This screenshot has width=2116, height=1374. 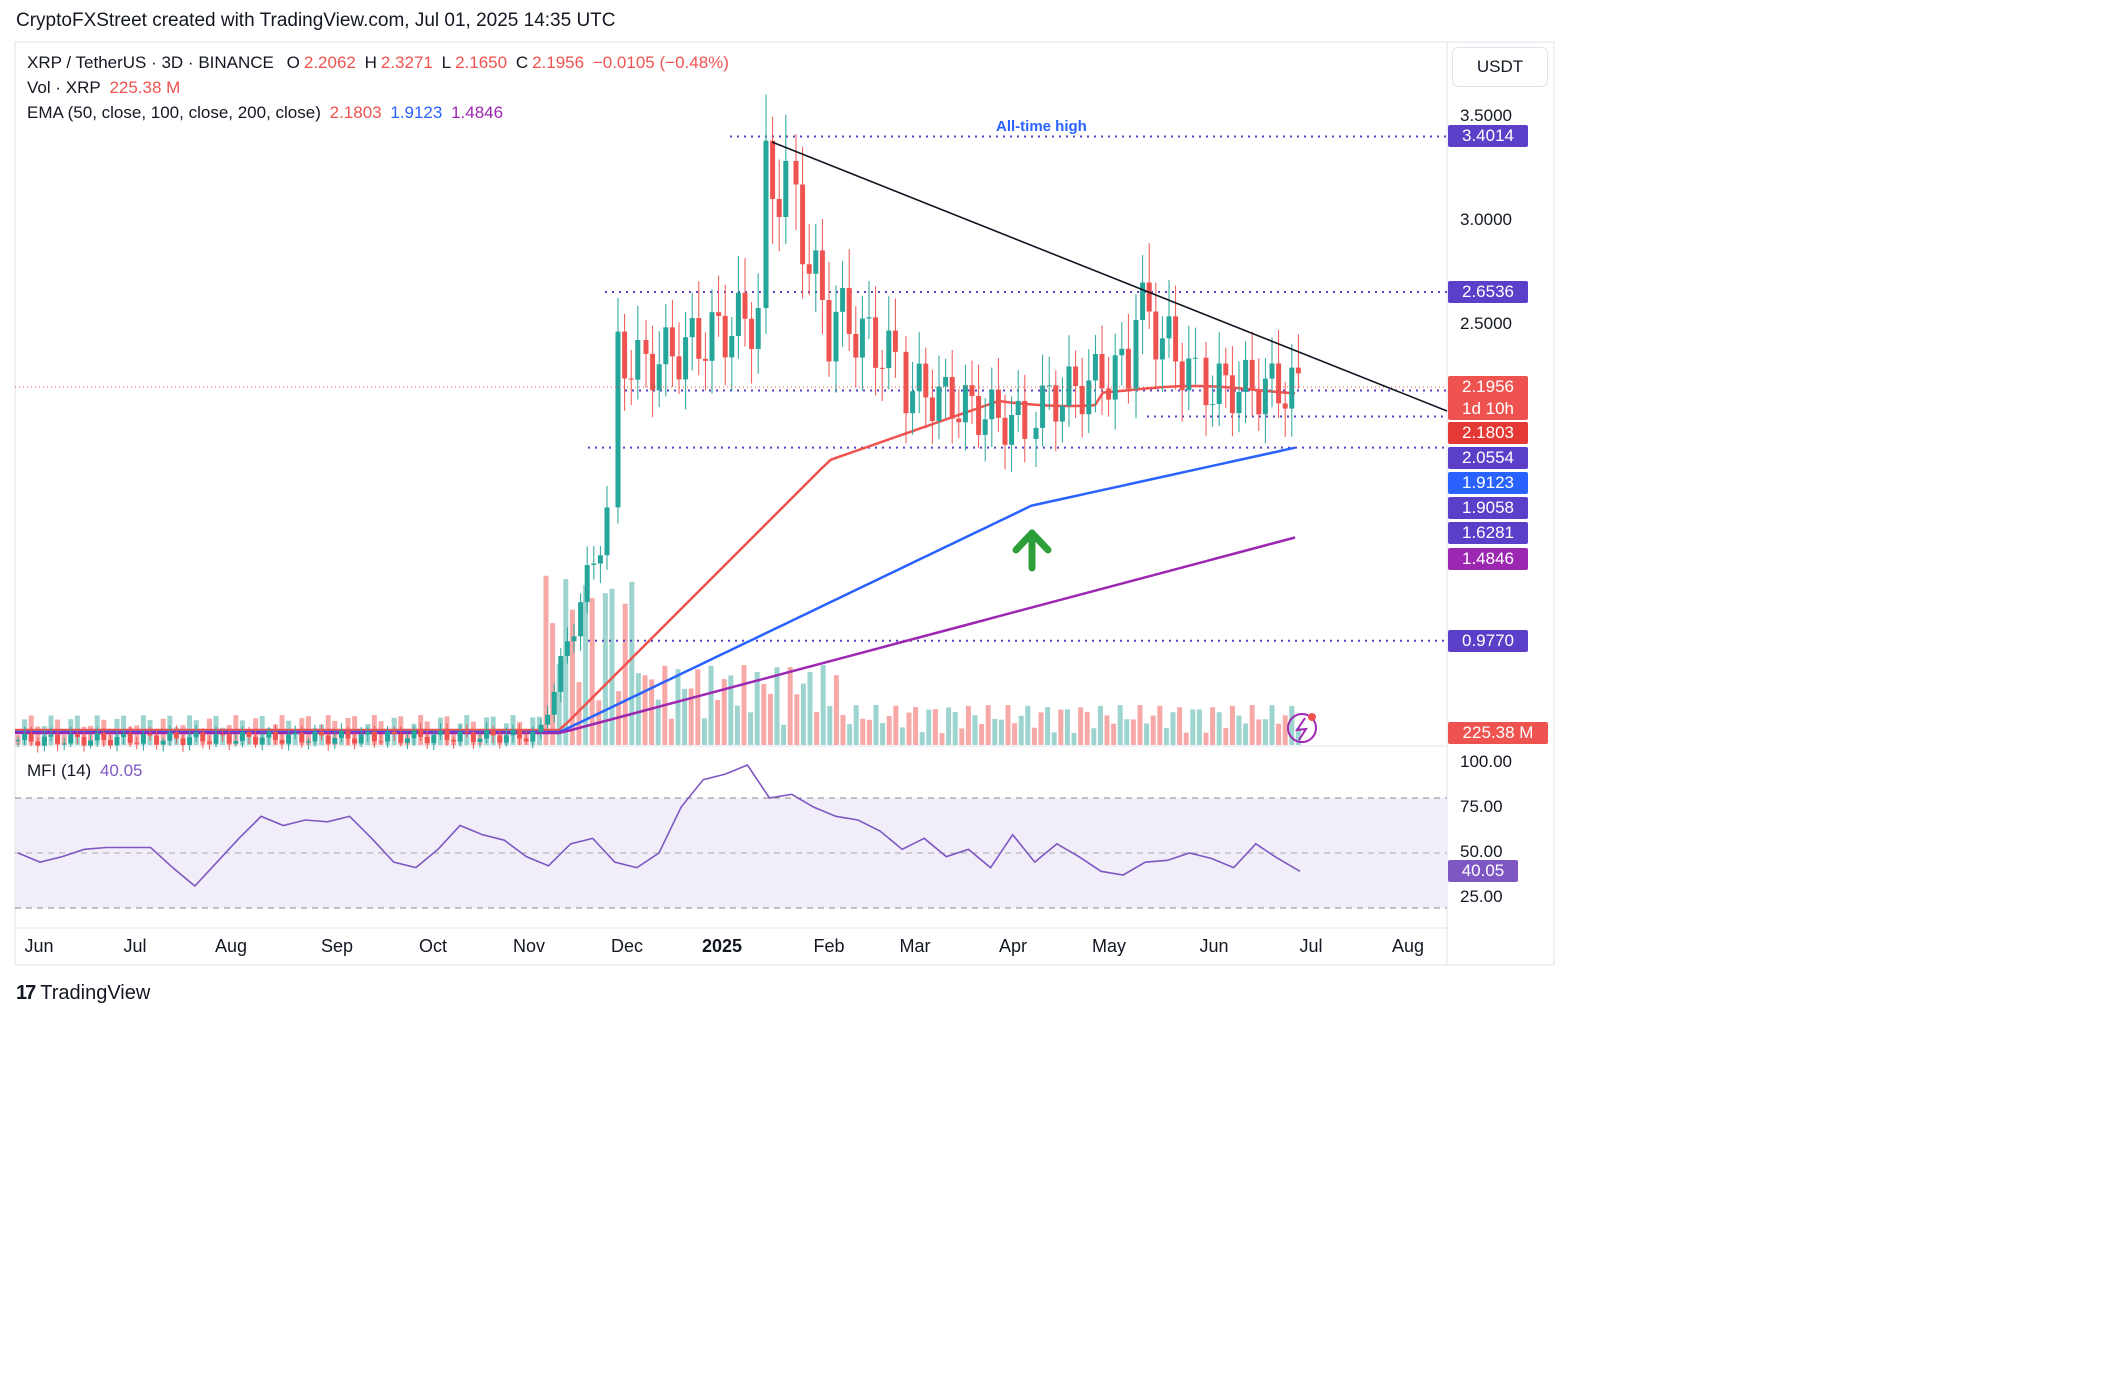 I want to click on price-tag-resistance: 2.6536, so click(x=1488, y=292).